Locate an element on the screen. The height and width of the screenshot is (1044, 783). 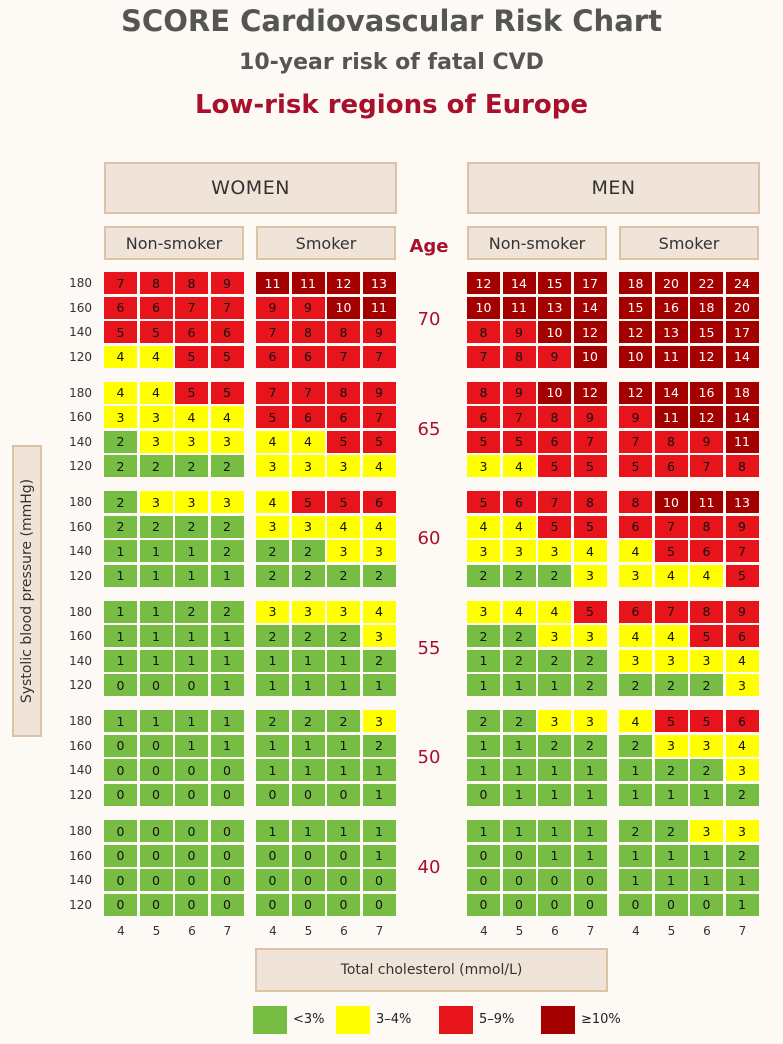
men-non-smoker-header: Non-smoker is located at coordinates (537, 243).